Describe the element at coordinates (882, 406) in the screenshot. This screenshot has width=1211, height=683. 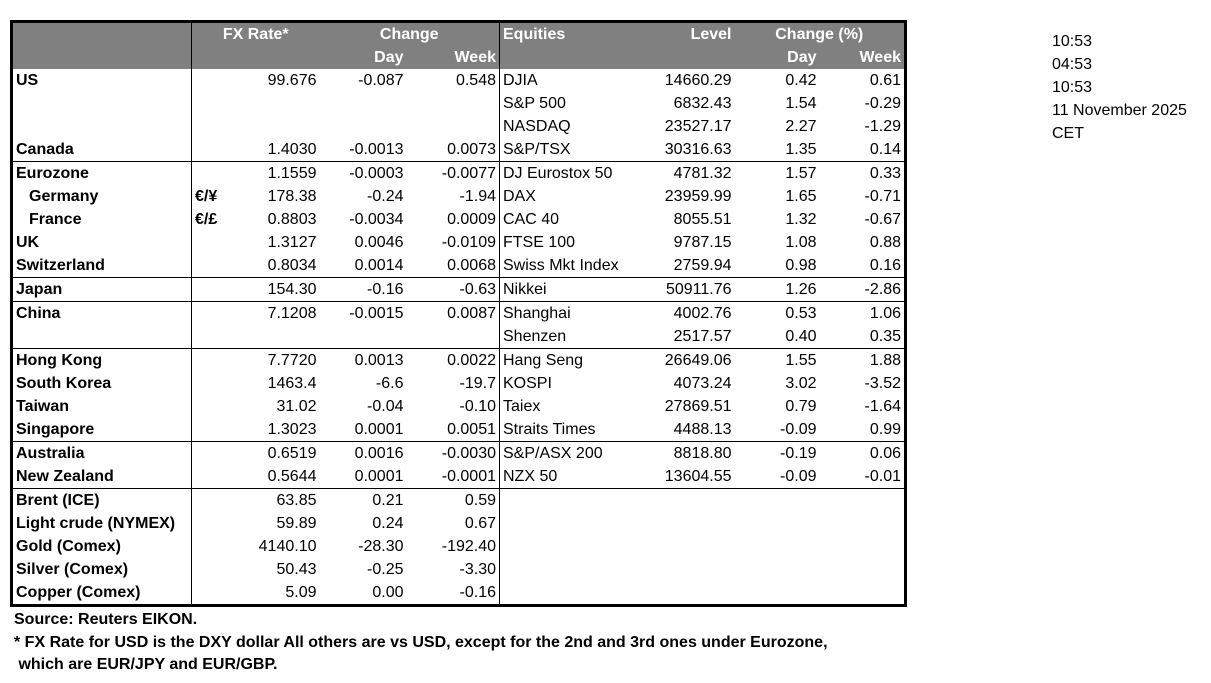
I see `equity-week-change: -1.64` at that location.